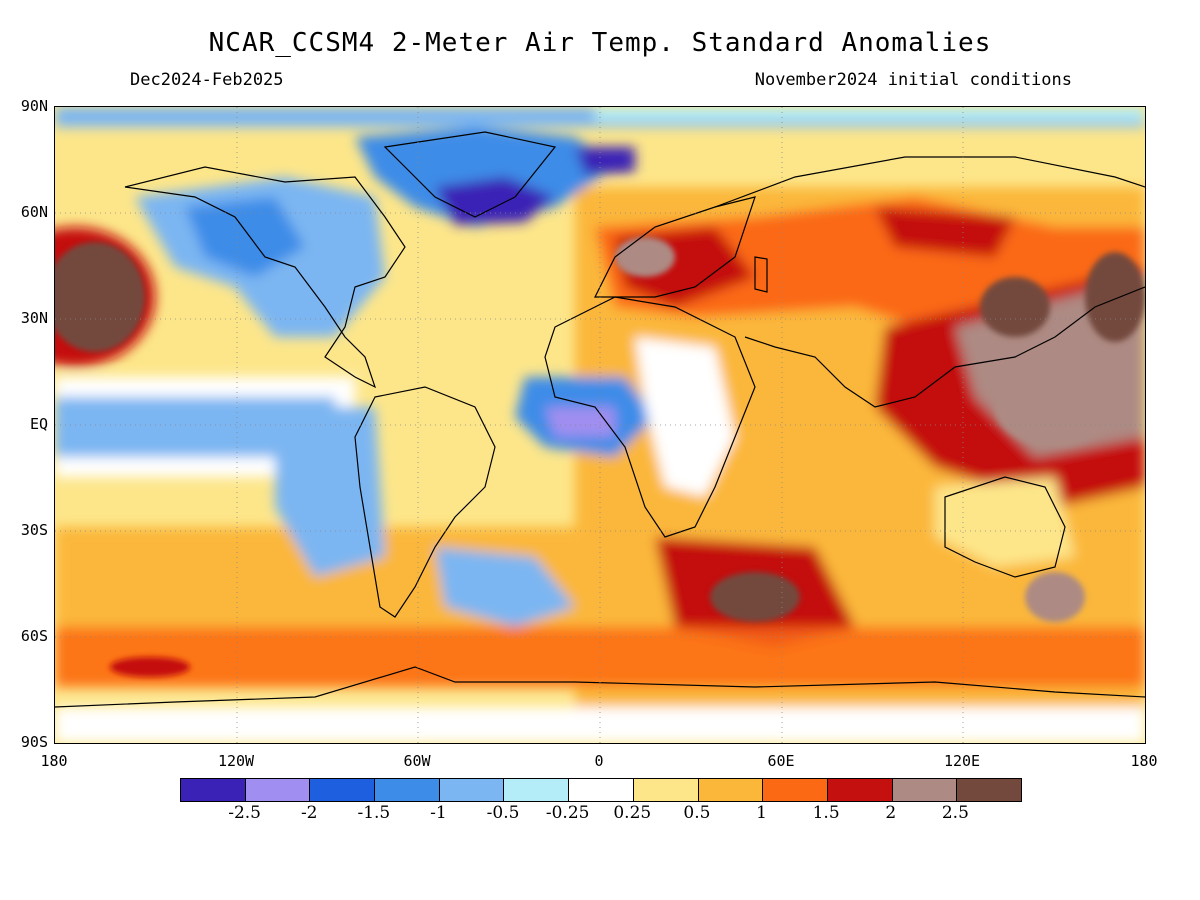 This screenshot has width=1200, height=900. Describe the element at coordinates (962, 761) in the screenshot. I see `lon-label-120e: 120E` at that location.